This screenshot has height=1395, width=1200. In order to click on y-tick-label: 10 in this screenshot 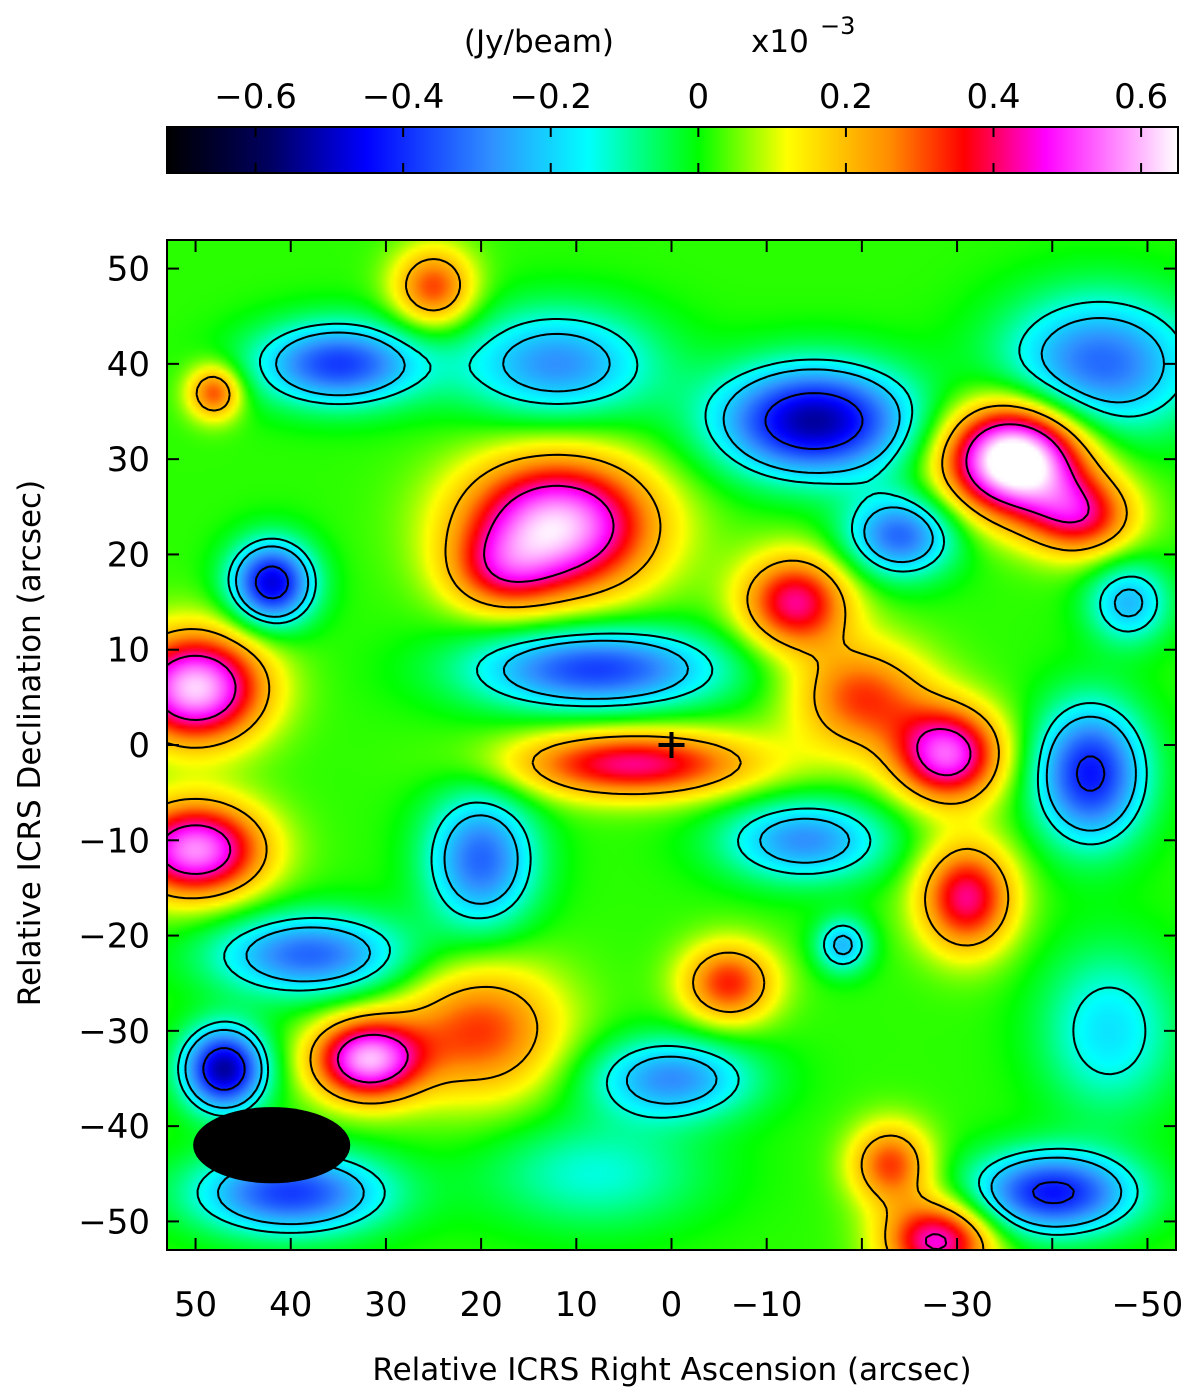, I will do `click(128, 651)`.